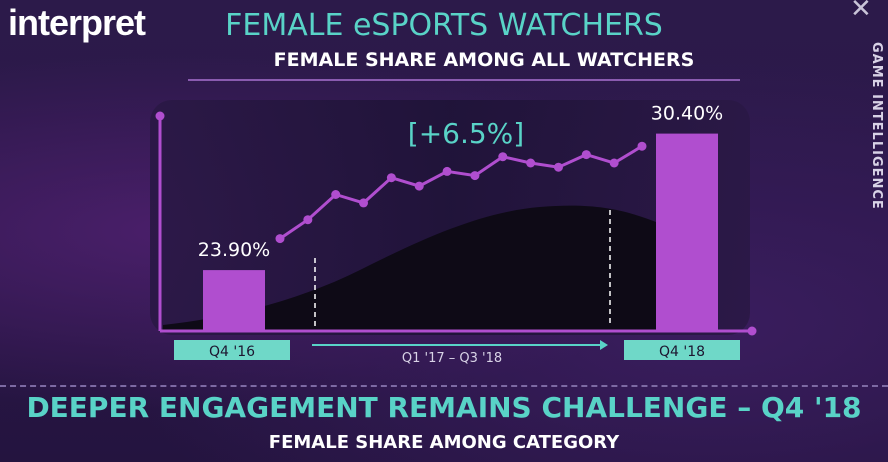 The width and height of the screenshot is (888, 462). What do you see at coordinates (464, 80) in the screenshot?
I see `subtitle-underline` at bounding box center [464, 80].